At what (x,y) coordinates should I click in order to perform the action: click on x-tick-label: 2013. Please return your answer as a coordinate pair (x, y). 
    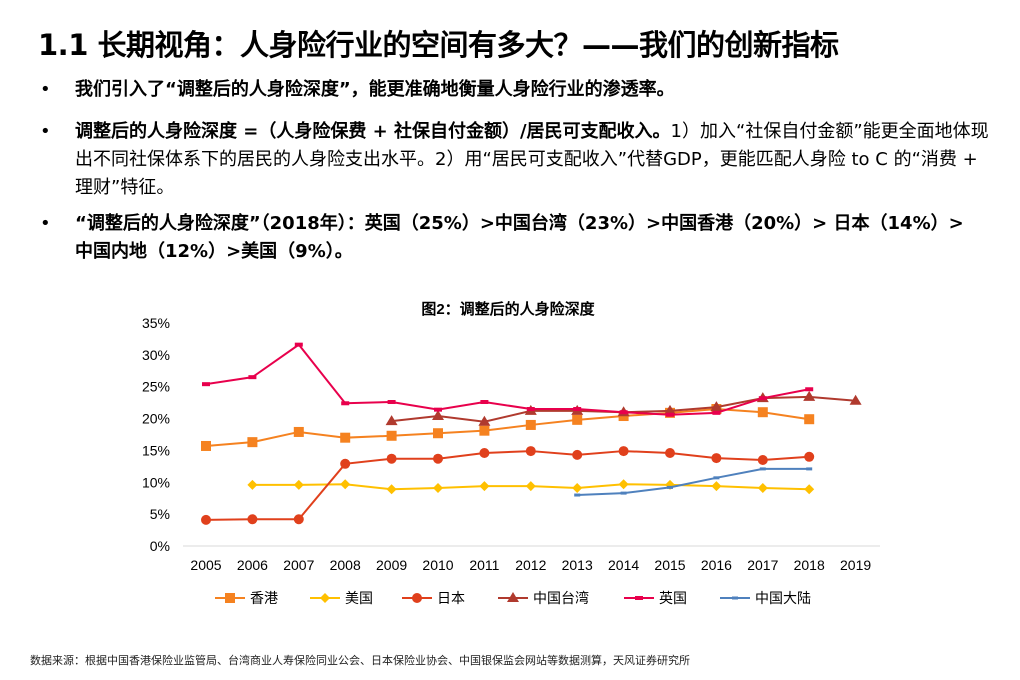
    Looking at the image, I should click on (577, 565).